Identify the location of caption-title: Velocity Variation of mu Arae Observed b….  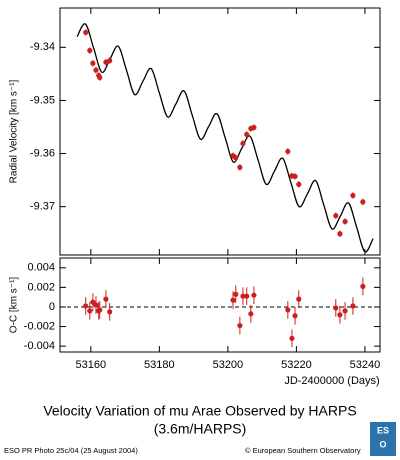
(199, 411).